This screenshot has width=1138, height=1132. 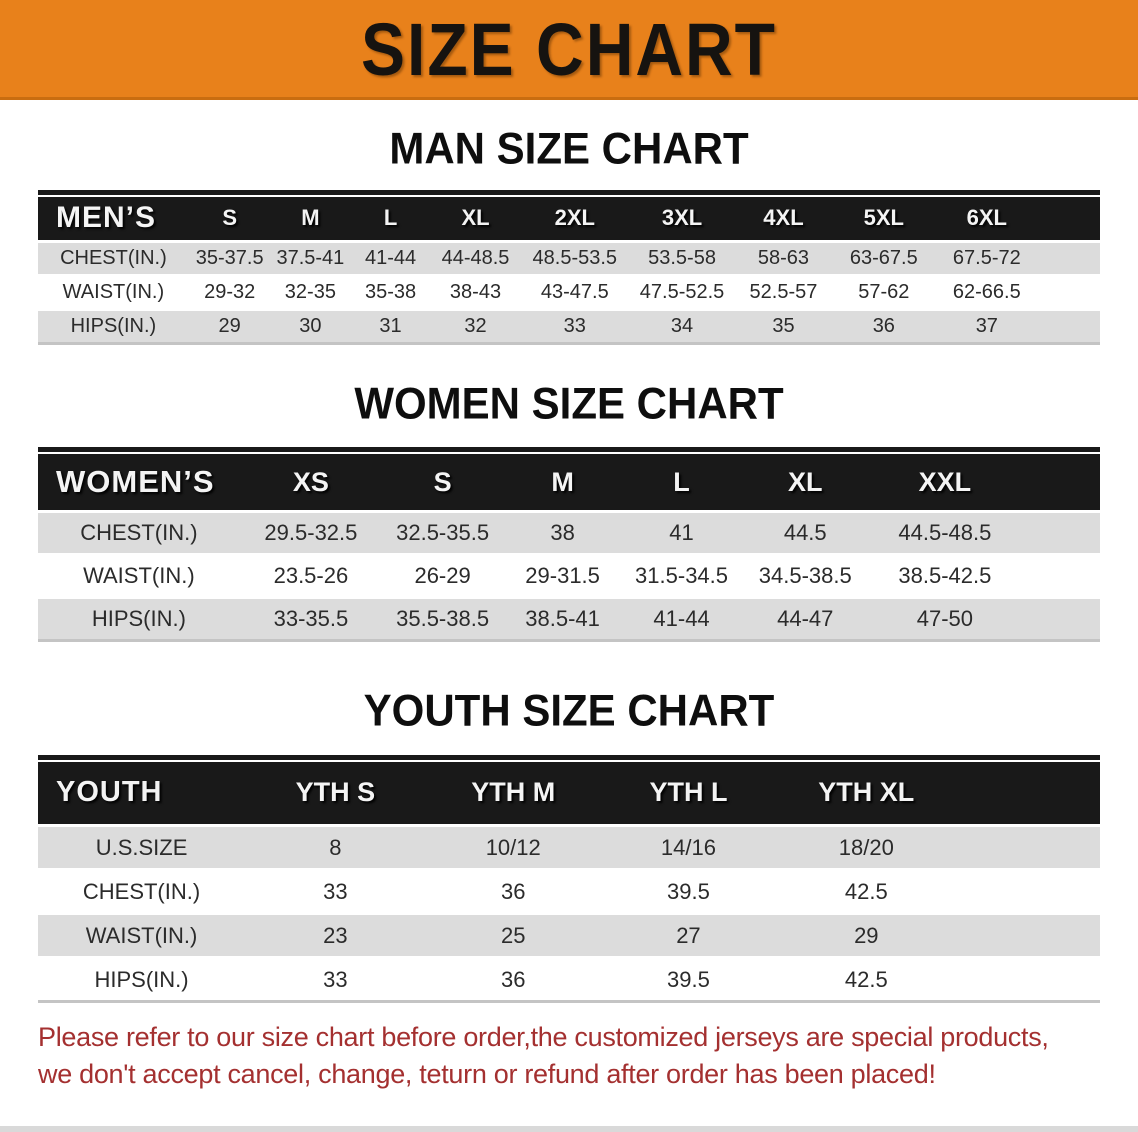 What do you see at coordinates (135, 482) in the screenshot?
I see `table-title-cell: WOMEN’S` at bounding box center [135, 482].